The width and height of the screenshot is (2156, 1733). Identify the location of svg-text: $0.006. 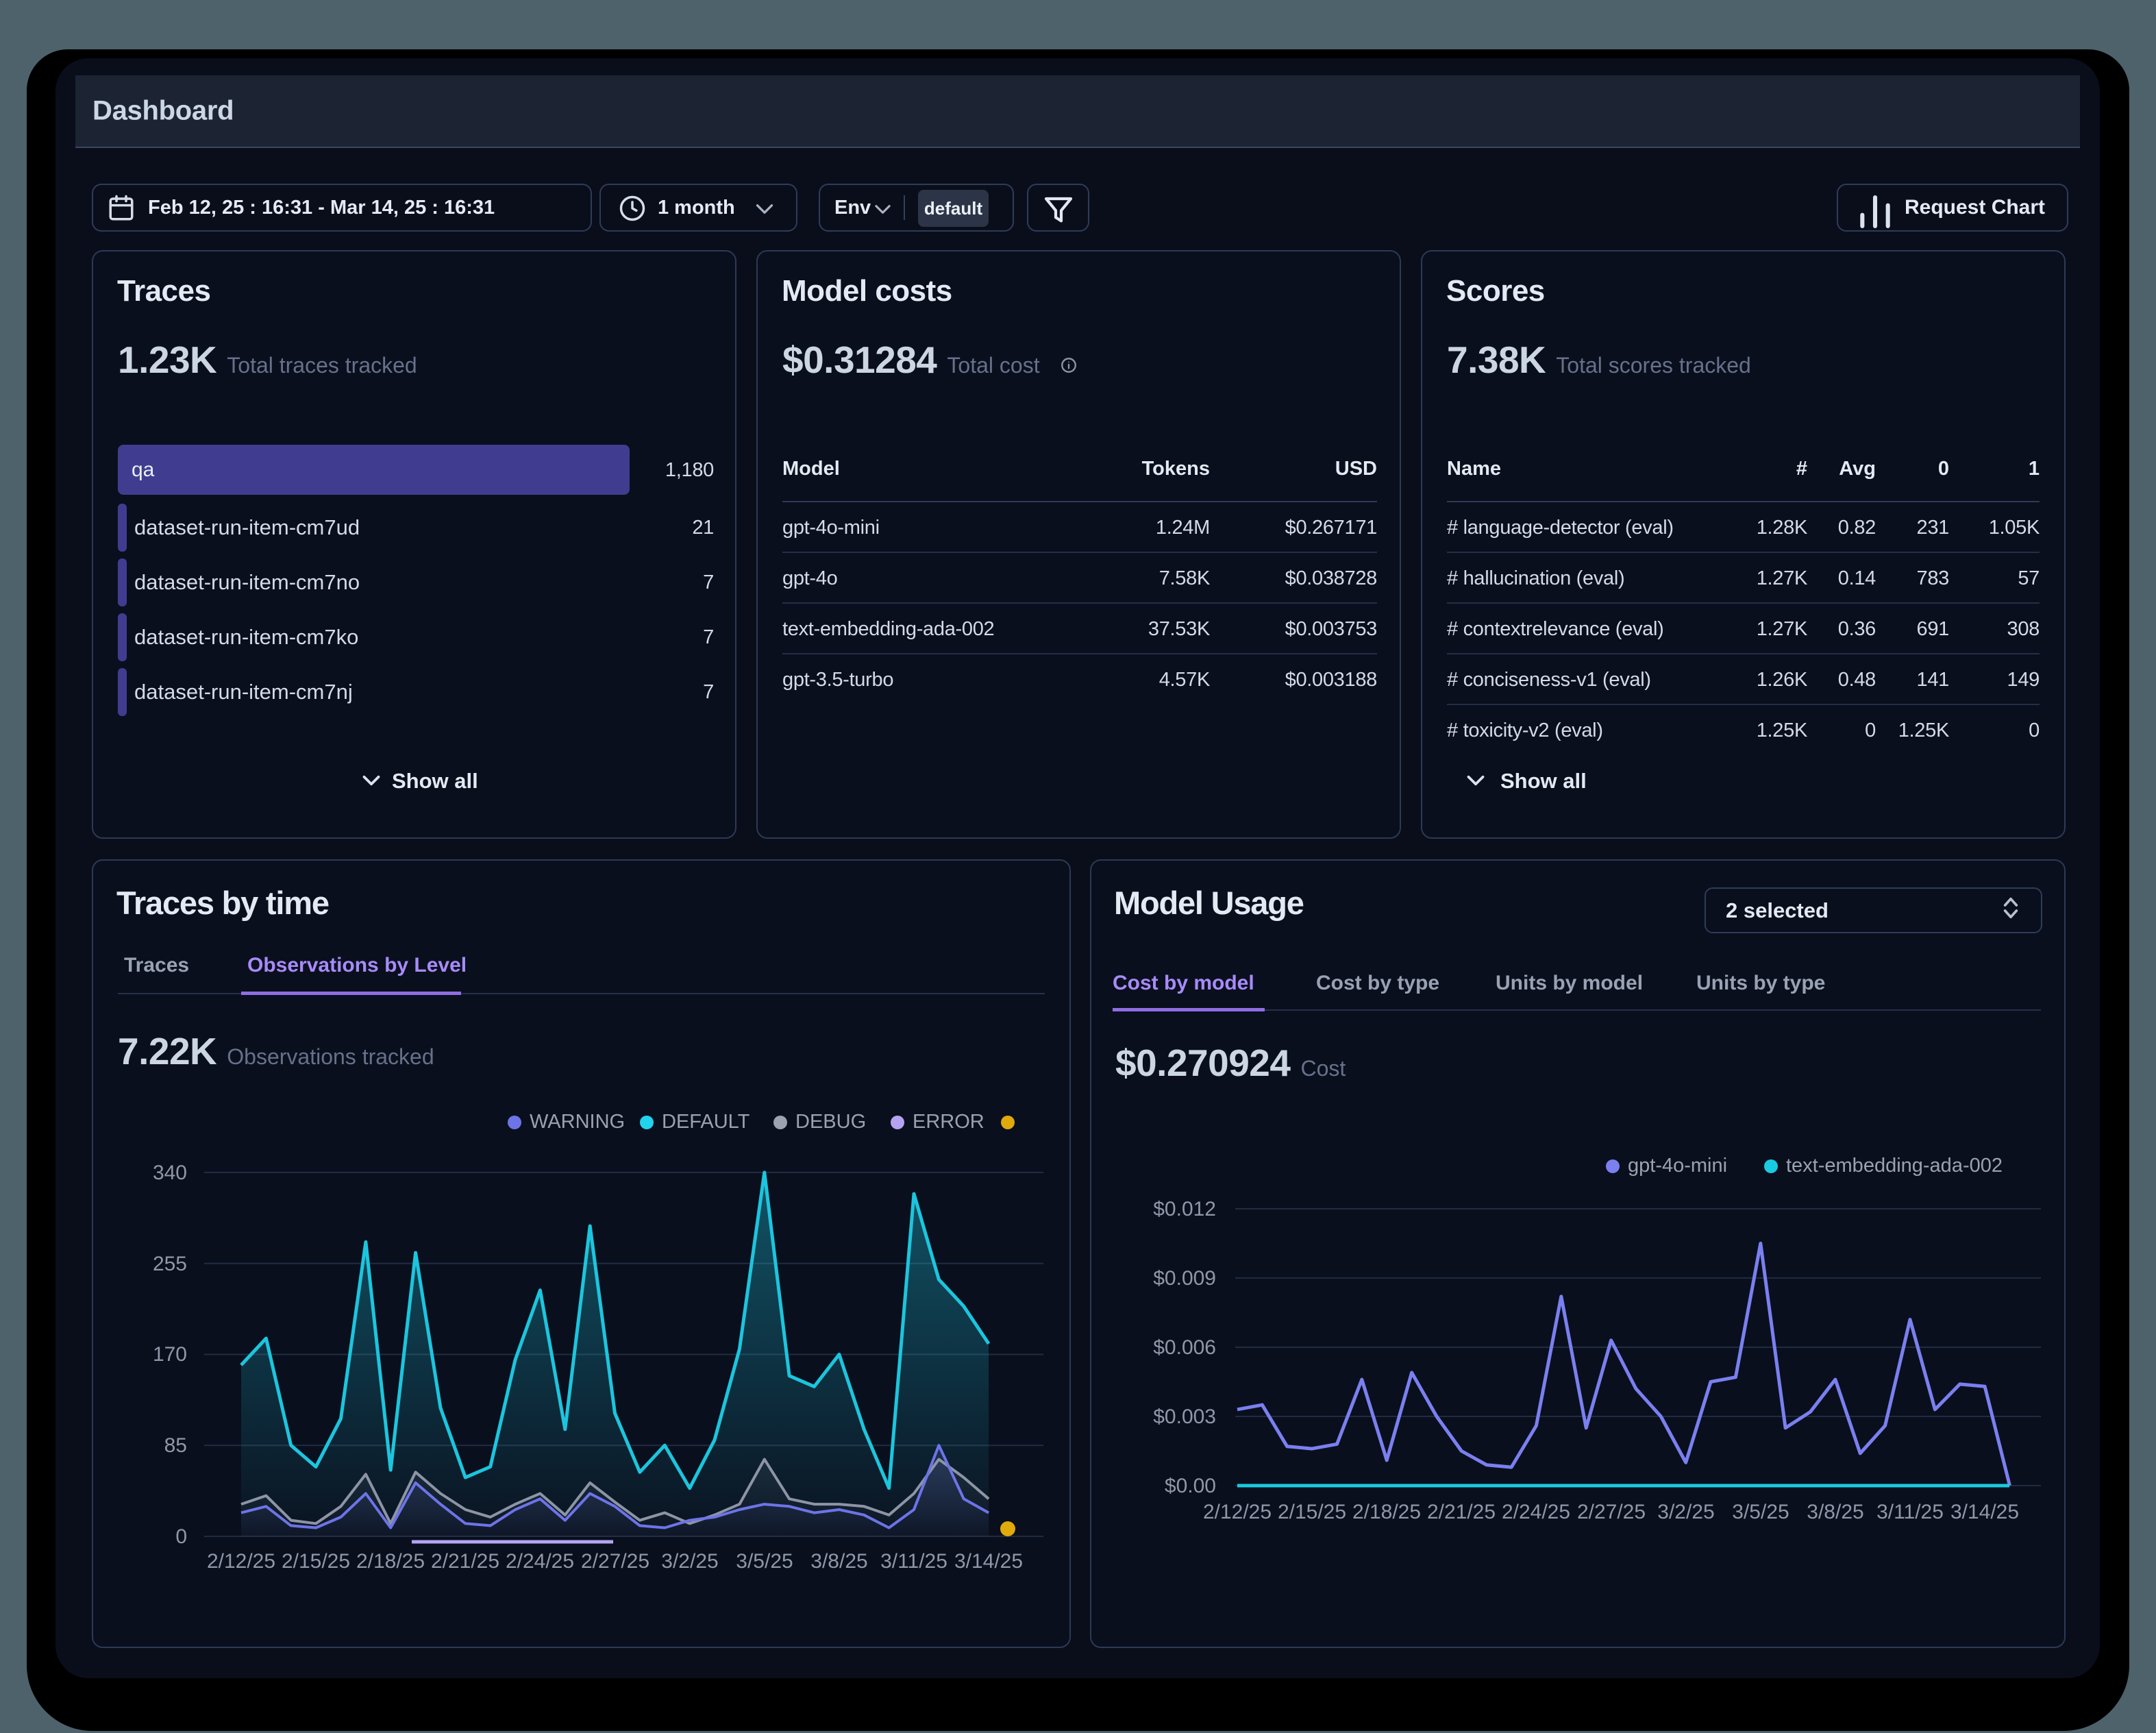
(1185, 1347).